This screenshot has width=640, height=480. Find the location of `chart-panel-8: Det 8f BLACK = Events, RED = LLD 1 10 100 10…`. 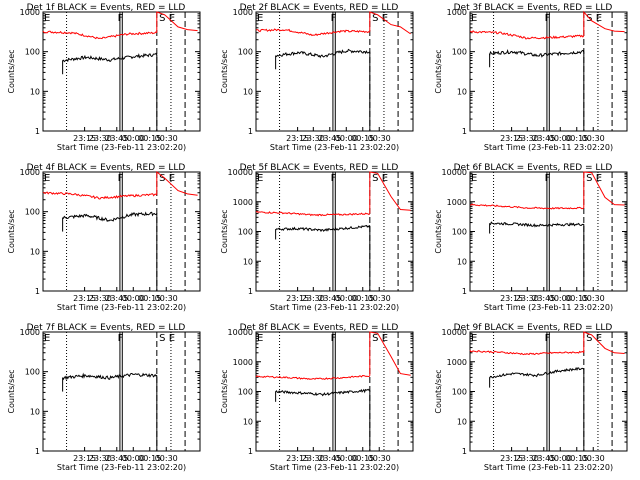

chart-panel-8: Det 8f BLACK = Events, RED = LLD 1 10 100 10… is located at coordinates (317, 397).